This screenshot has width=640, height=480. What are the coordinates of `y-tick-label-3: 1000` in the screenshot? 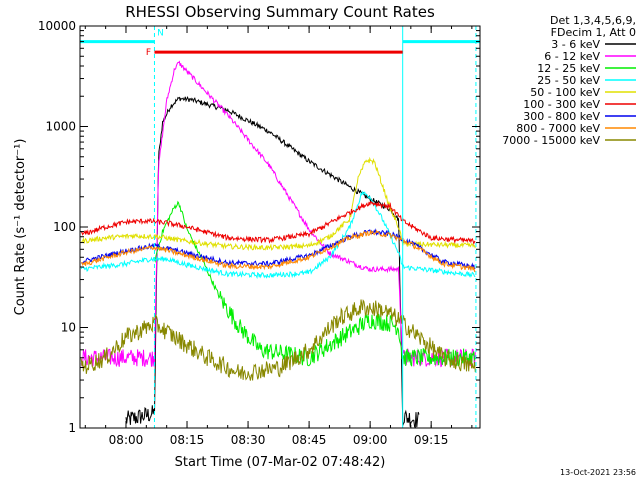 It's located at (60, 127).